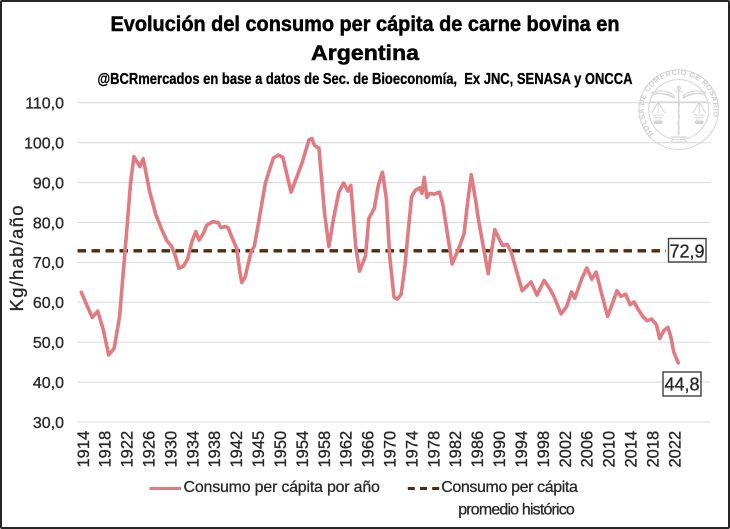  I want to click on svg-text: 1982, so click(456, 449).